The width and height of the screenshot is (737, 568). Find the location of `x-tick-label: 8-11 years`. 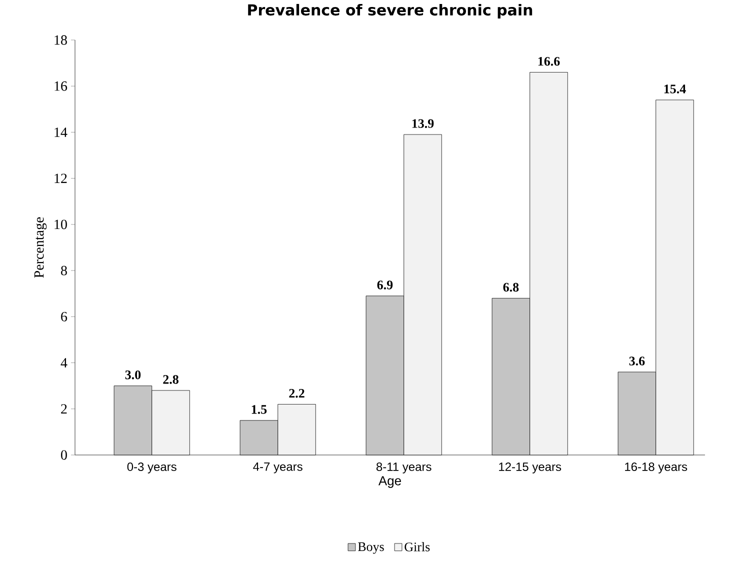

x-tick-label: 8-11 years is located at coordinates (404, 468).